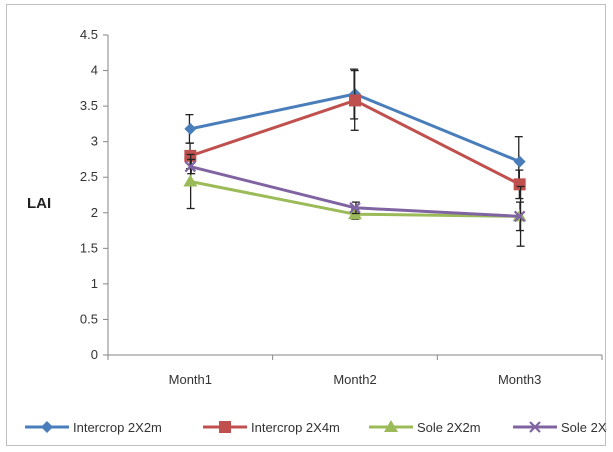 This screenshot has width=613, height=452. What do you see at coordinates (89, 105) in the screenshot?
I see `y-tick-label: 3.5` at bounding box center [89, 105].